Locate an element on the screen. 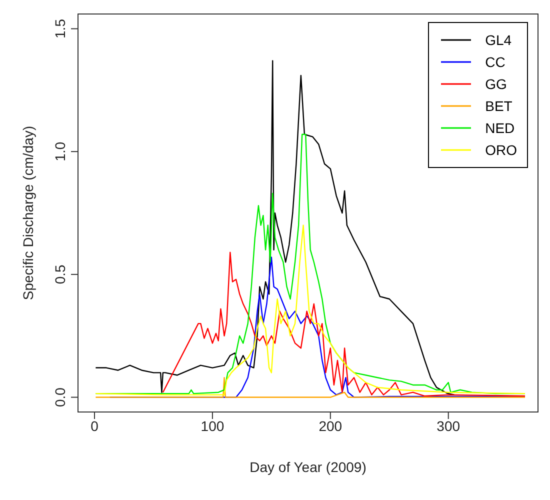 Image resolution: width=550 pixels, height=500 pixels. legend-label: BET is located at coordinates (498, 106).